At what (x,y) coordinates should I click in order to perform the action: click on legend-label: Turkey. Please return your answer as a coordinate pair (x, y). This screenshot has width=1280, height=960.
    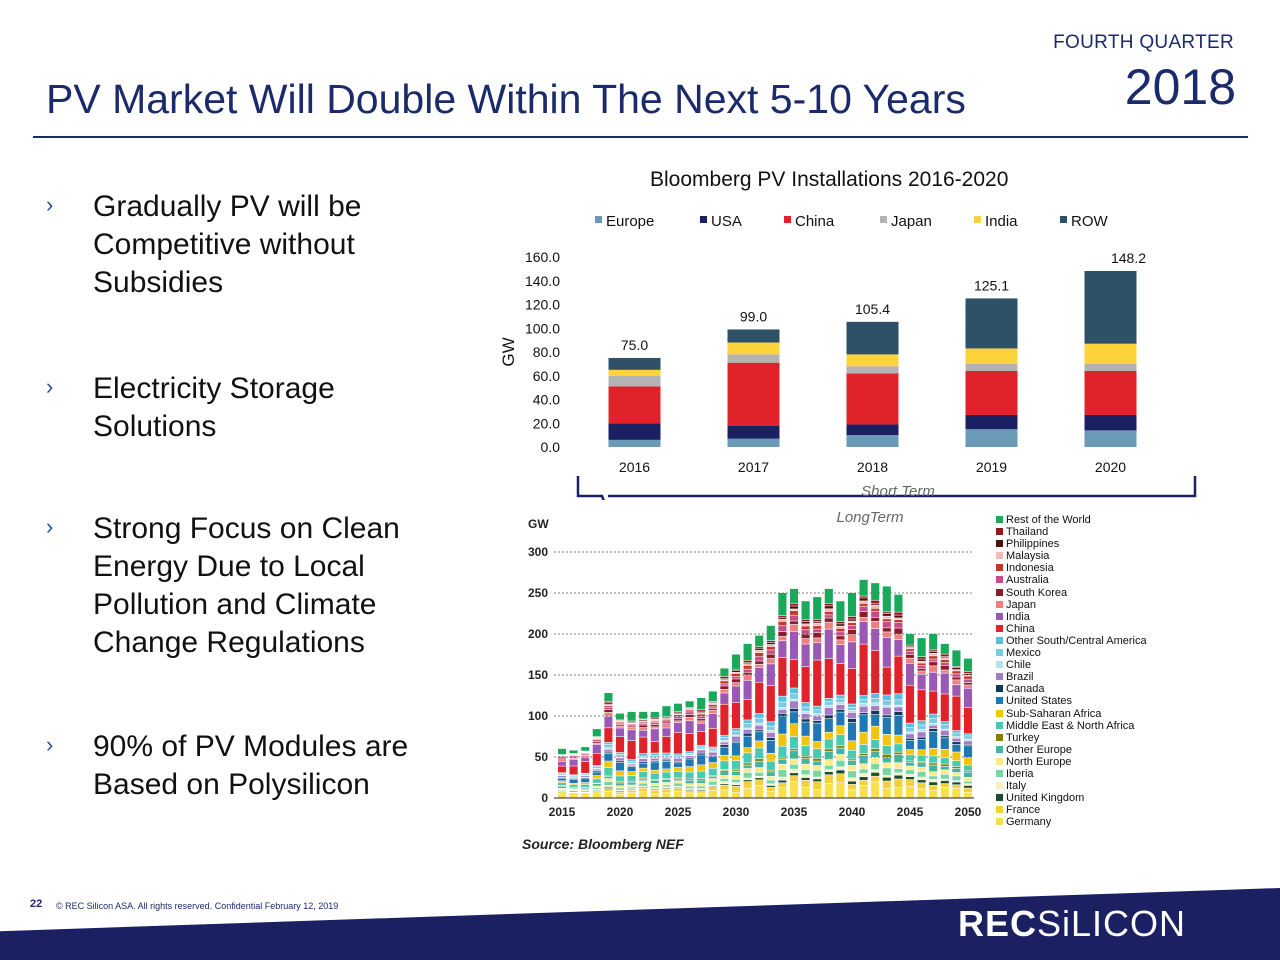
    Looking at the image, I should click on (1023, 737).